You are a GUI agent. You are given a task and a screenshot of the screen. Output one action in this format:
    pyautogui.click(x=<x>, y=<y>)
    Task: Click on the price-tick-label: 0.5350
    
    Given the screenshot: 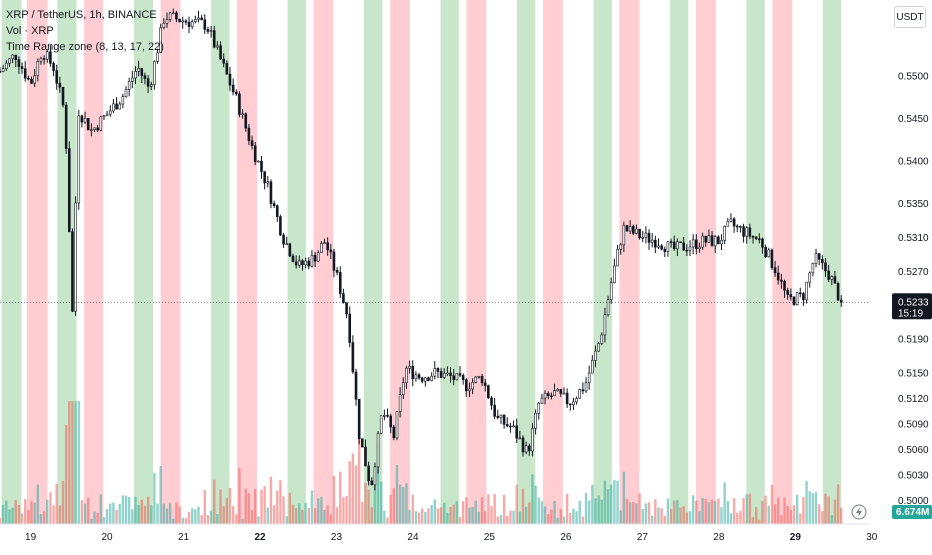 What is the action you would take?
    pyautogui.click(x=913, y=204)
    